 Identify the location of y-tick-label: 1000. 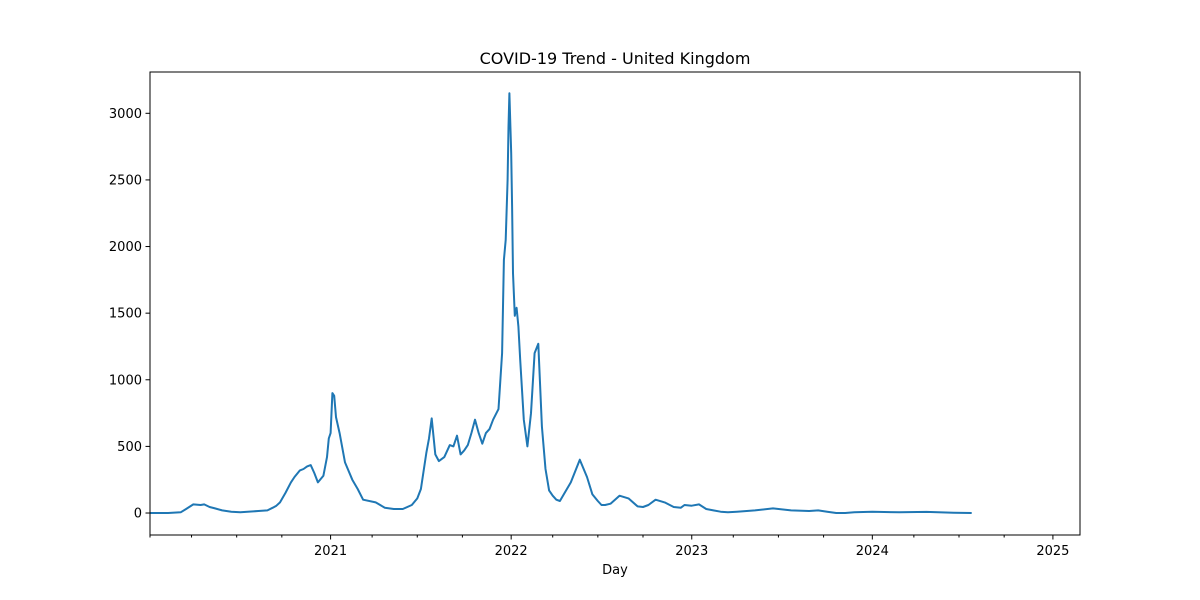
(125, 380).